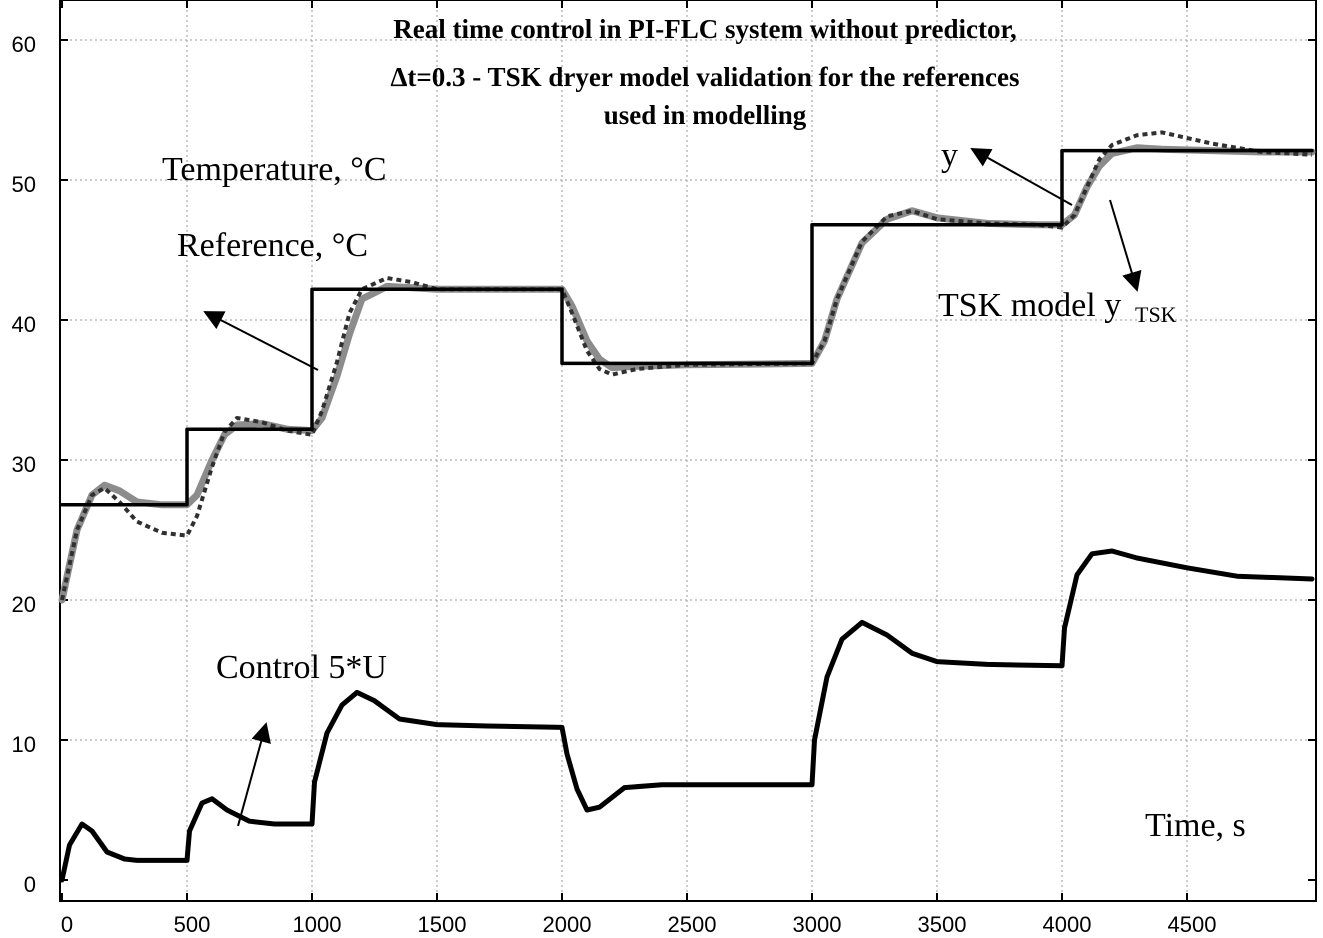 Image resolution: width=1323 pixels, height=938 pixels. Describe the element at coordinates (1192, 924) in the screenshot. I see `x-tick-label: 4500` at that location.